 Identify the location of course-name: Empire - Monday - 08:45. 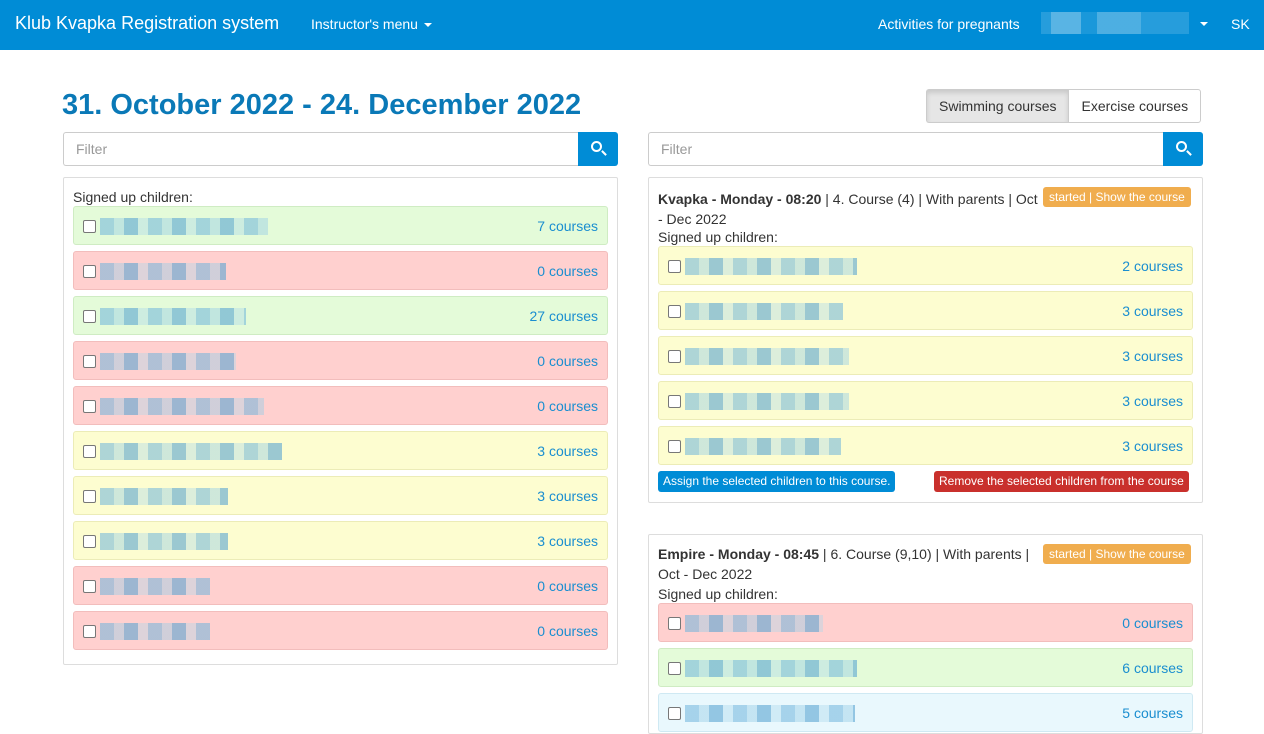
(739, 554).